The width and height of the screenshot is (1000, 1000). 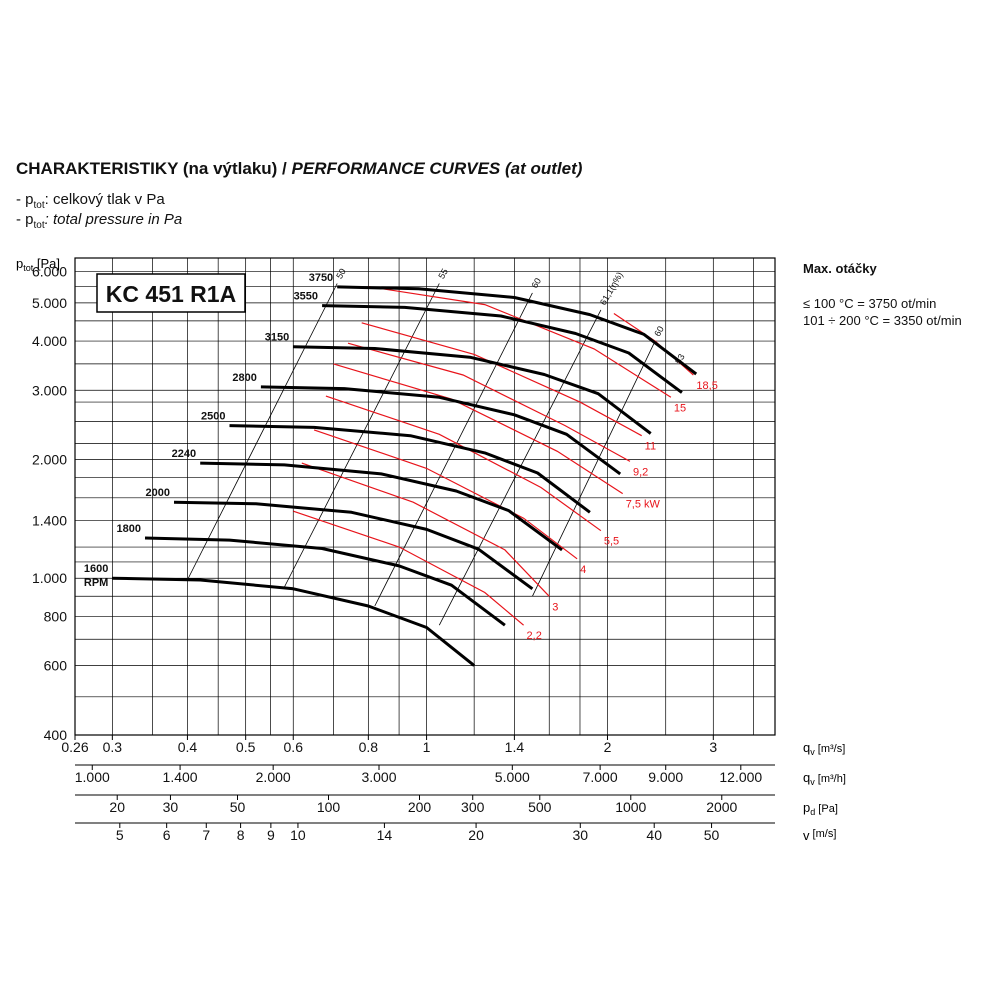 What do you see at coordinates (241, 835) in the screenshot?
I see `x-tick-label: 8` at bounding box center [241, 835].